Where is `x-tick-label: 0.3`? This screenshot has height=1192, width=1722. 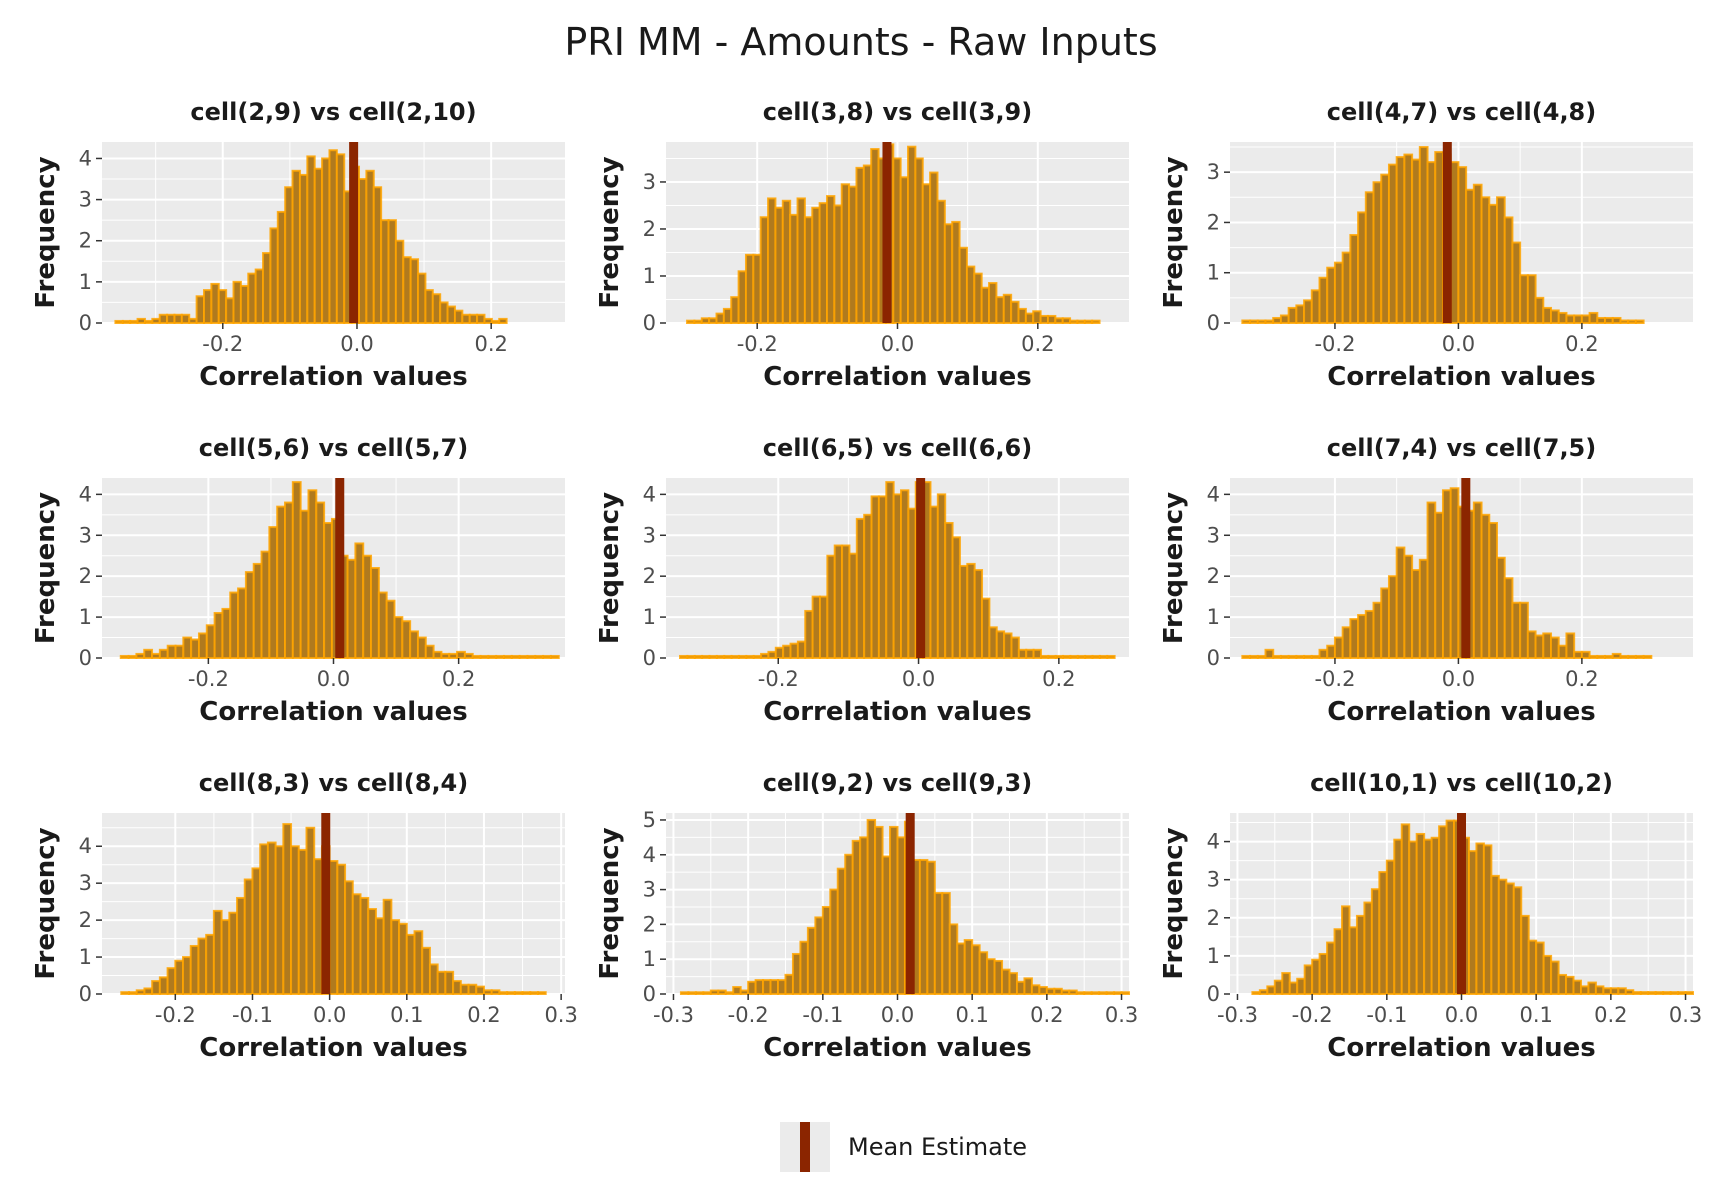 x-tick-label: 0.3 is located at coordinates (1121, 1015).